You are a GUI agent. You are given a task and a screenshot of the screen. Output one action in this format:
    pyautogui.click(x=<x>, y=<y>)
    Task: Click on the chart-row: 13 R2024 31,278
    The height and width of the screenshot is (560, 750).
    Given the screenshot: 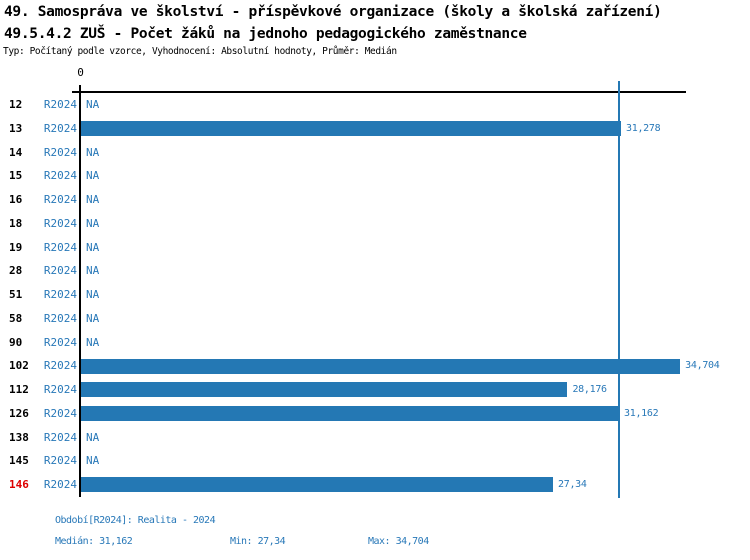 What is the action you would take?
    pyautogui.click(x=375, y=129)
    